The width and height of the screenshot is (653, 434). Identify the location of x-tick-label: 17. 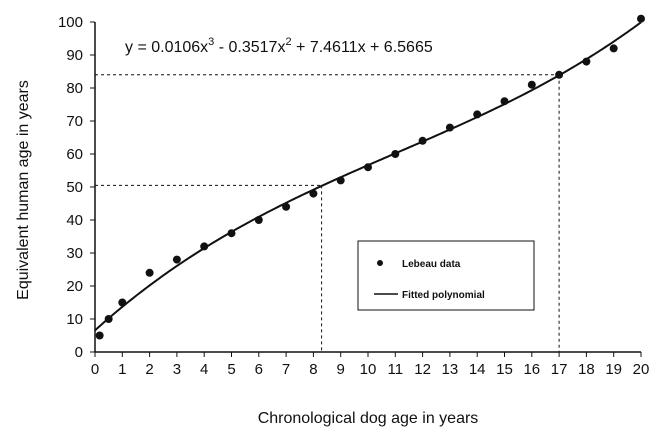
(559, 369).